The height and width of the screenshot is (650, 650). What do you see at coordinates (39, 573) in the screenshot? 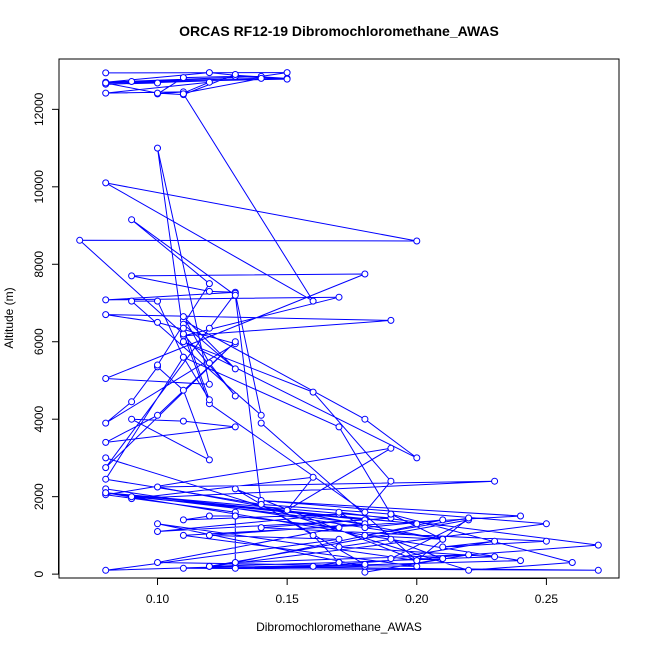
I see `y-tick-label: 0` at bounding box center [39, 573].